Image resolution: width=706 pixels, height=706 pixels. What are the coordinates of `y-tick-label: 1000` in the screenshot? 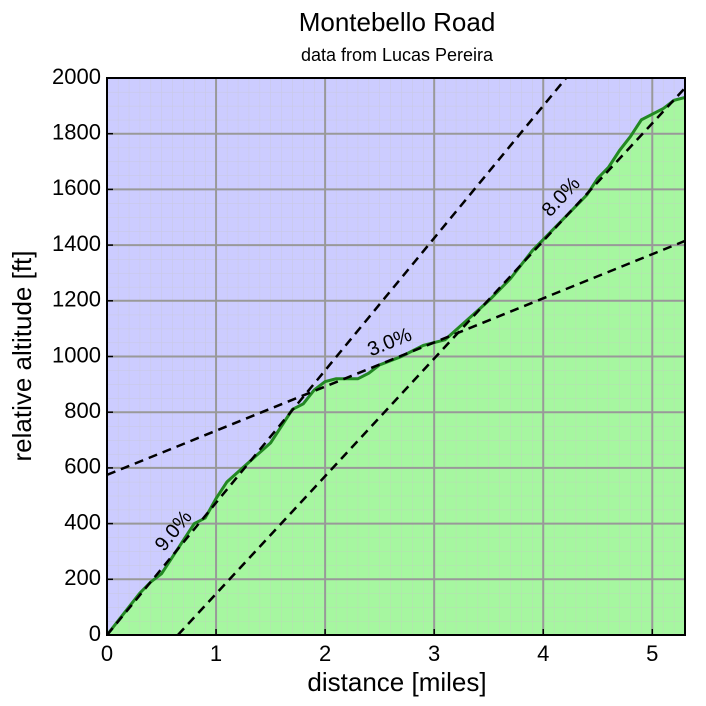 It's located at (76, 354).